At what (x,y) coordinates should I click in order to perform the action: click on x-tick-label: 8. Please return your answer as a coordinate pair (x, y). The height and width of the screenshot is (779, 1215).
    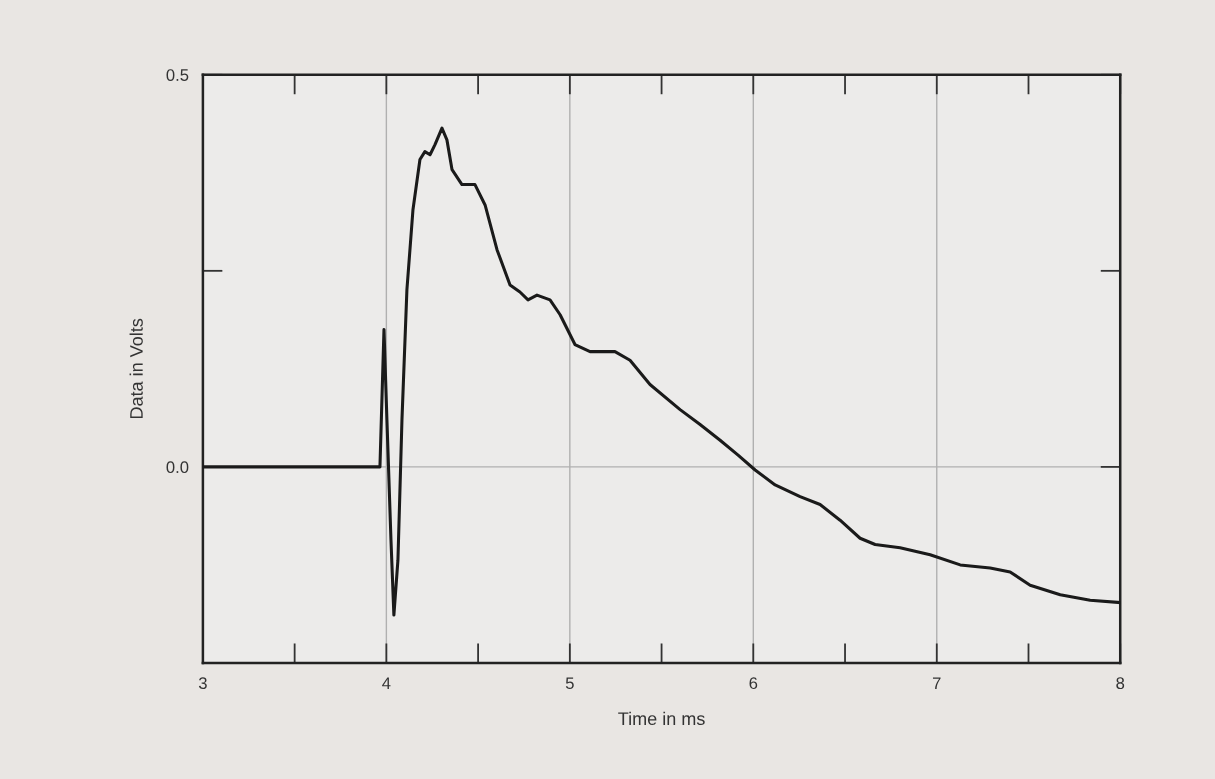
    Looking at the image, I should click on (1120, 683).